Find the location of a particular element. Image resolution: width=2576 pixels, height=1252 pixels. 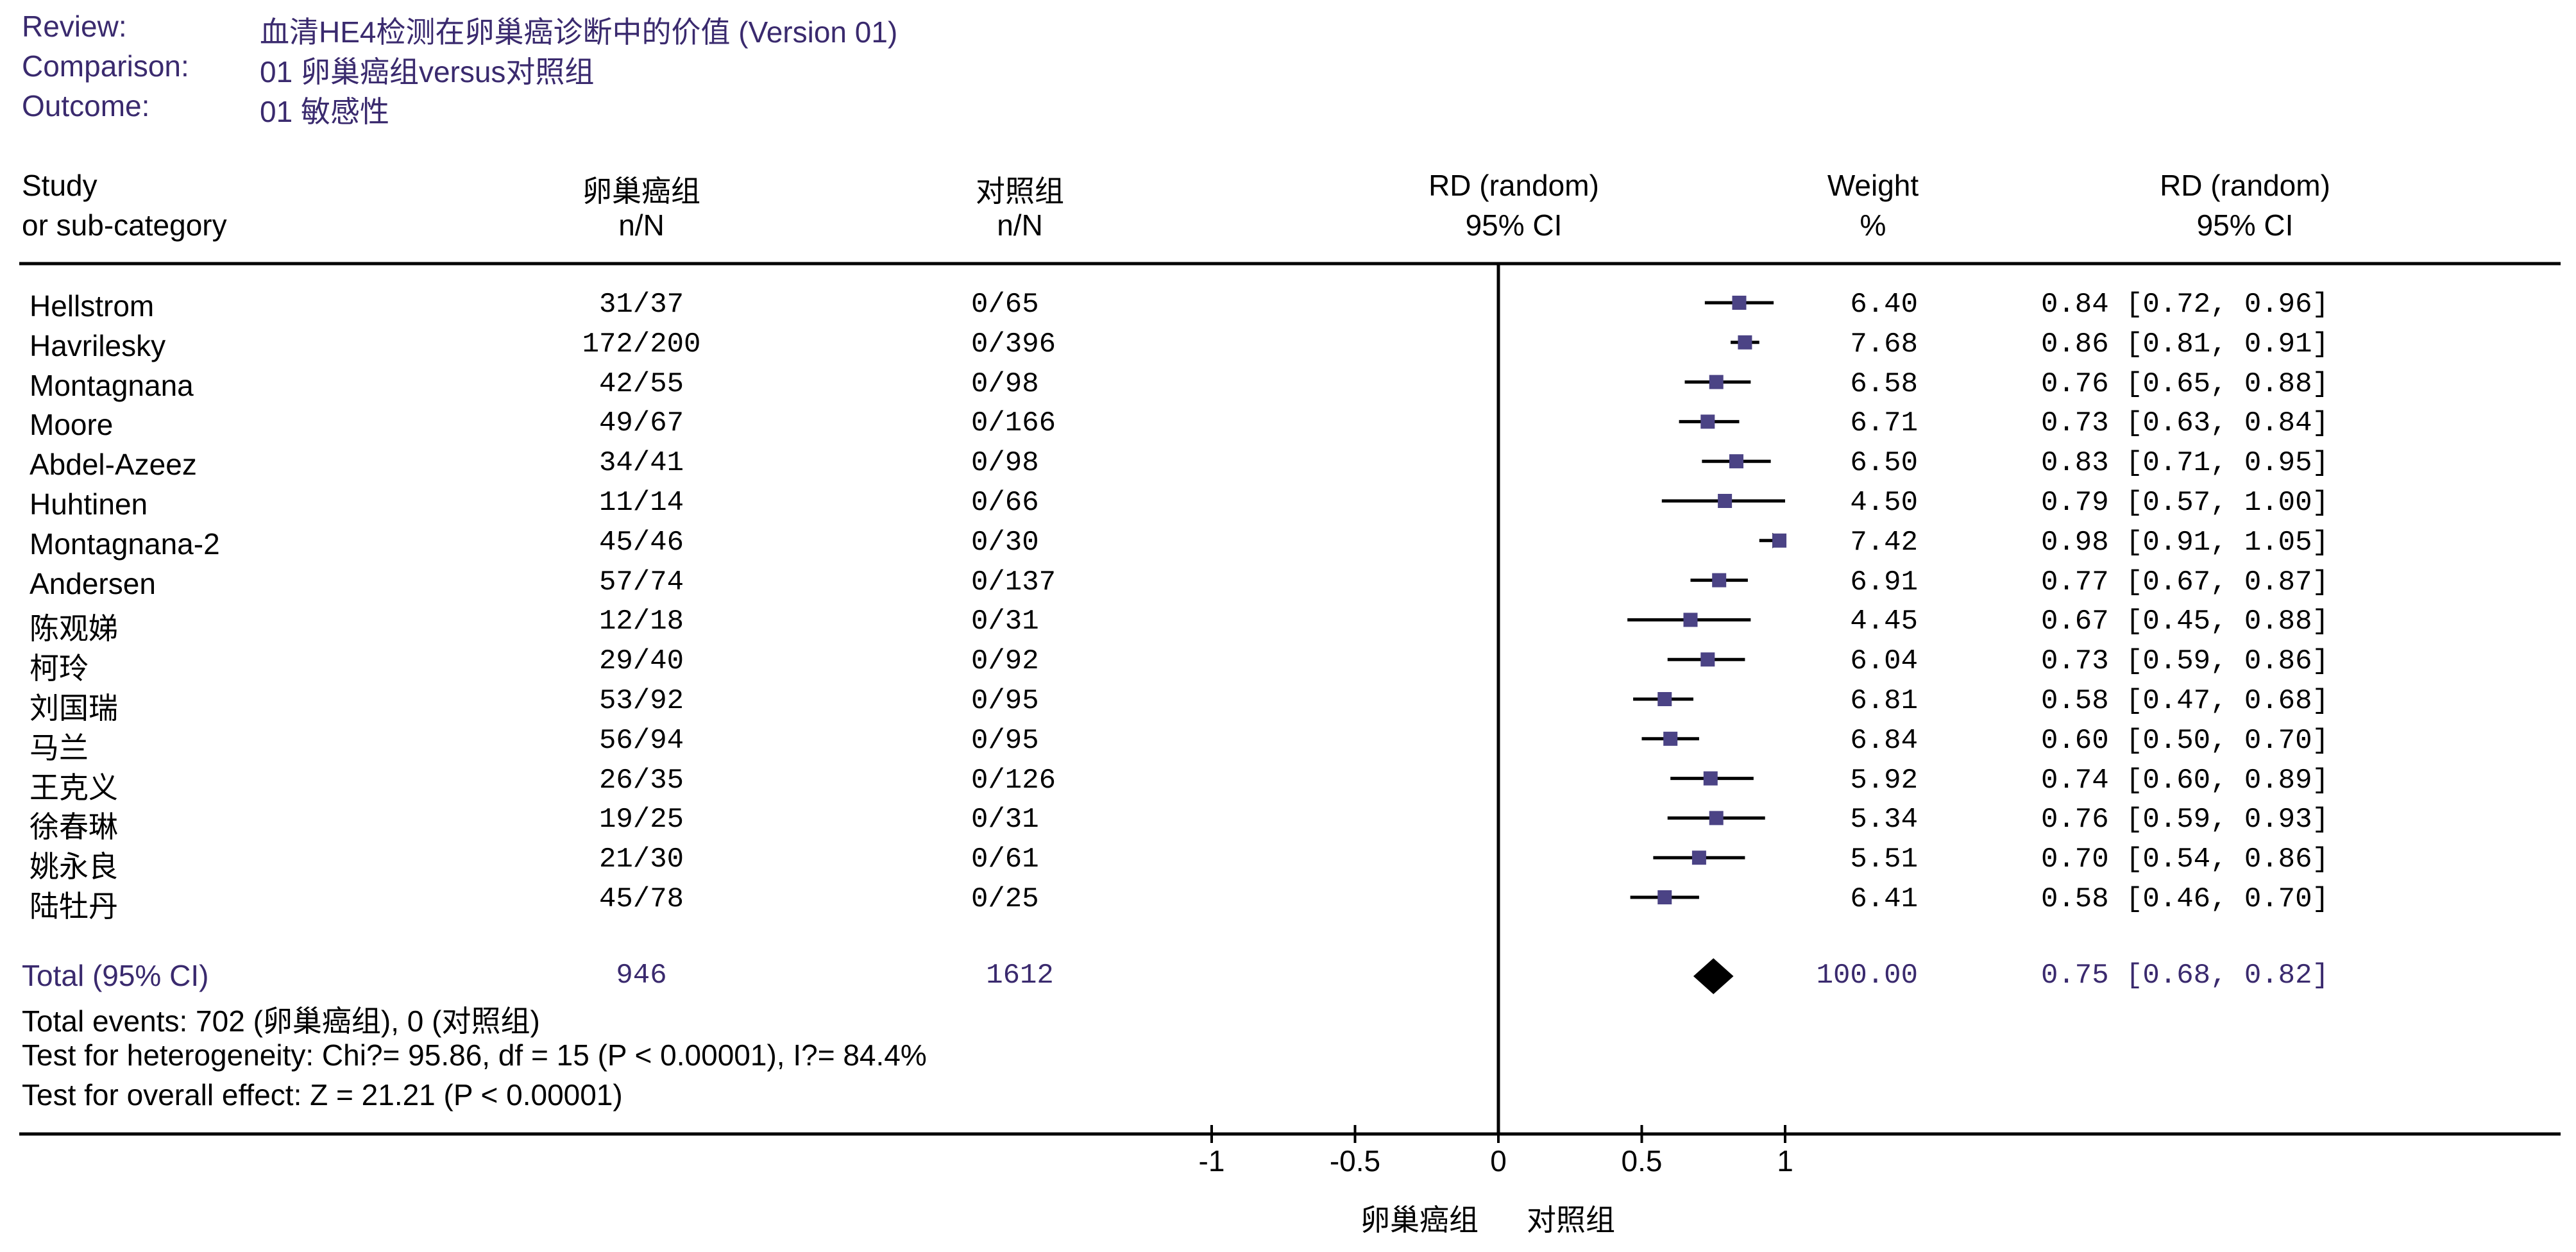

study-ci: 0.58 [0.47, 0.68] is located at coordinates (2185, 701).